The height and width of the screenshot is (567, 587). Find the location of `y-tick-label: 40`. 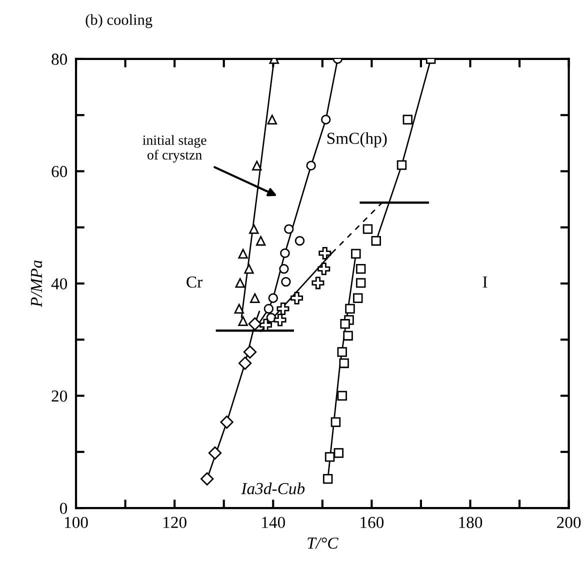

y-tick-label: 40 is located at coordinates (59, 284).